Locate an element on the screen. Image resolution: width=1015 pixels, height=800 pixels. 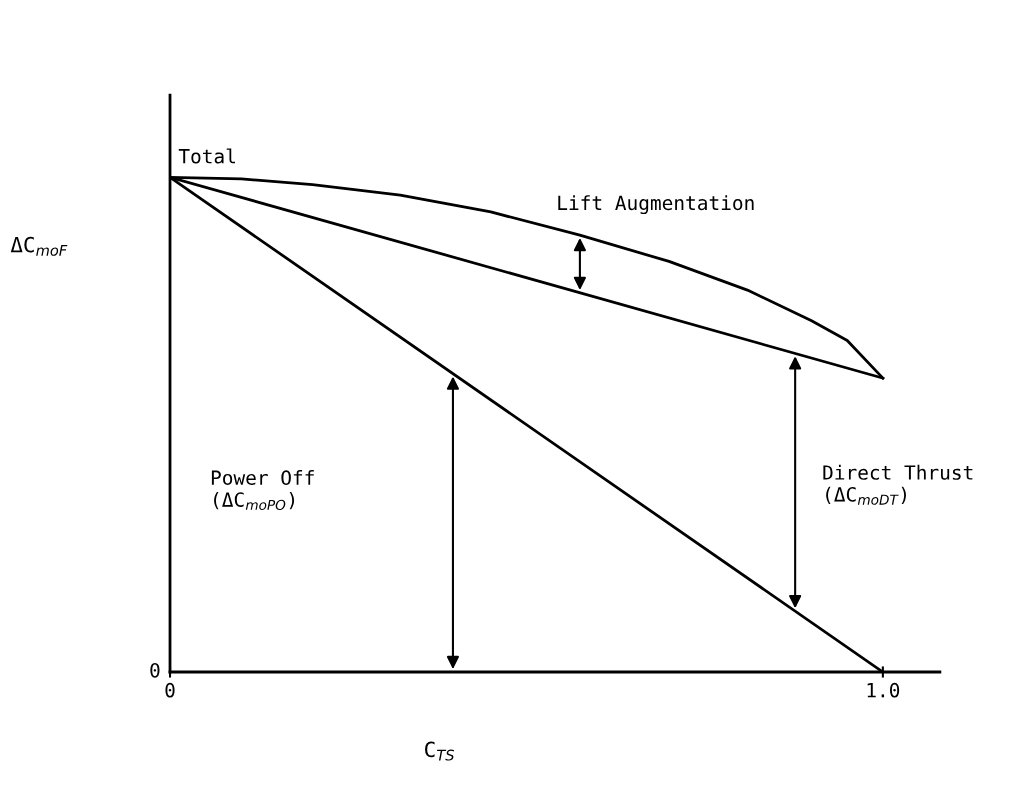
annotation: Total is located at coordinates (206, 156).